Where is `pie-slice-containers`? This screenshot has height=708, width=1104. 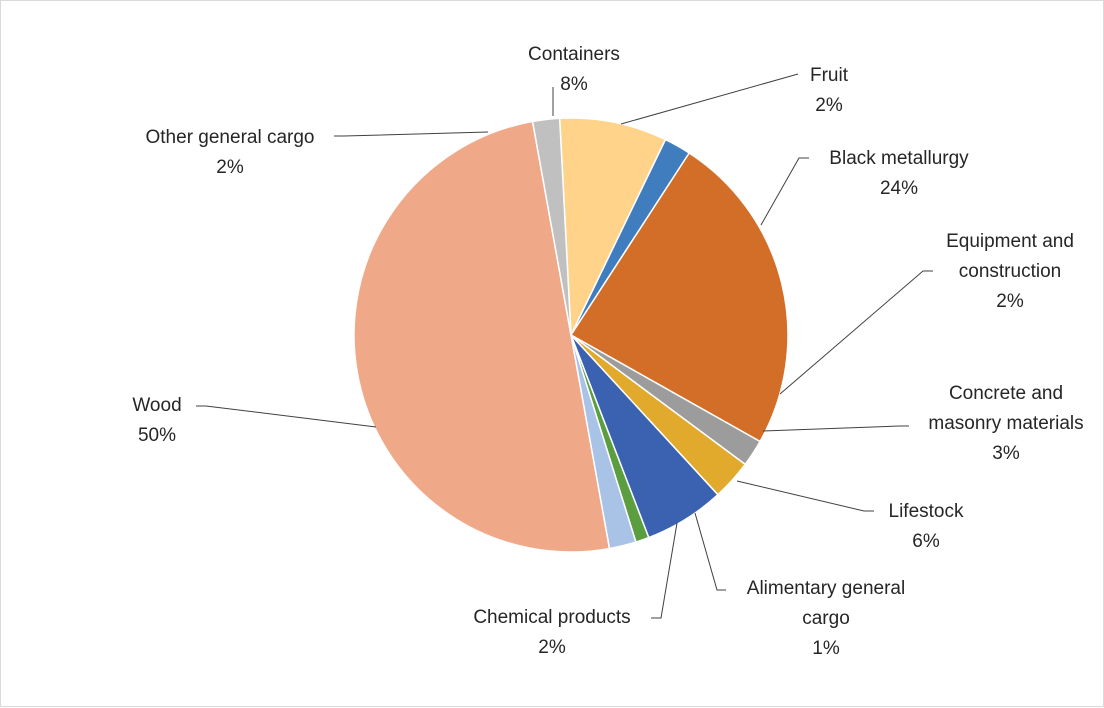
pie-slice-containers is located at coordinates (612, 226).